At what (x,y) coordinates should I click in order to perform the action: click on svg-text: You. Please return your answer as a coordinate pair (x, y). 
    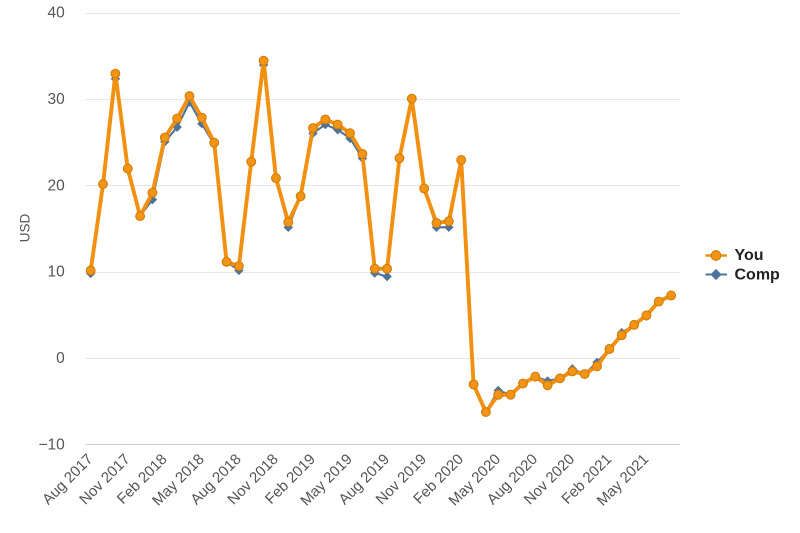
    Looking at the image, I should click on (749, 255).